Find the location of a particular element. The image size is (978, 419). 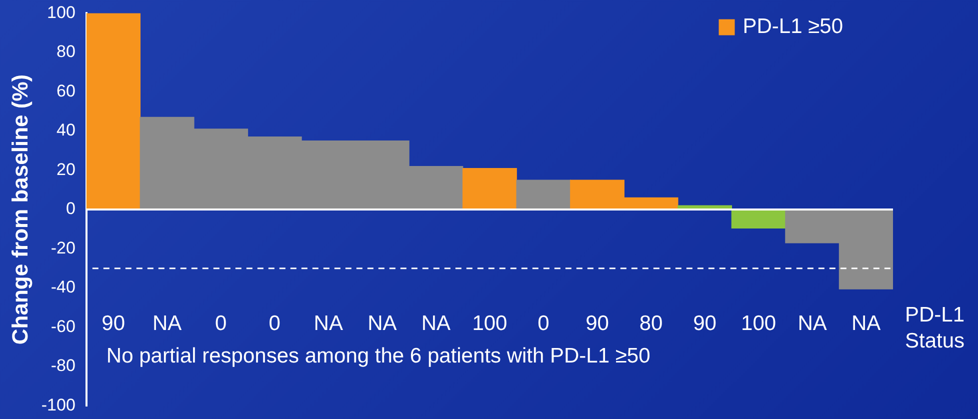

y-tick-label: -80 is located at coordinates (63, 366).